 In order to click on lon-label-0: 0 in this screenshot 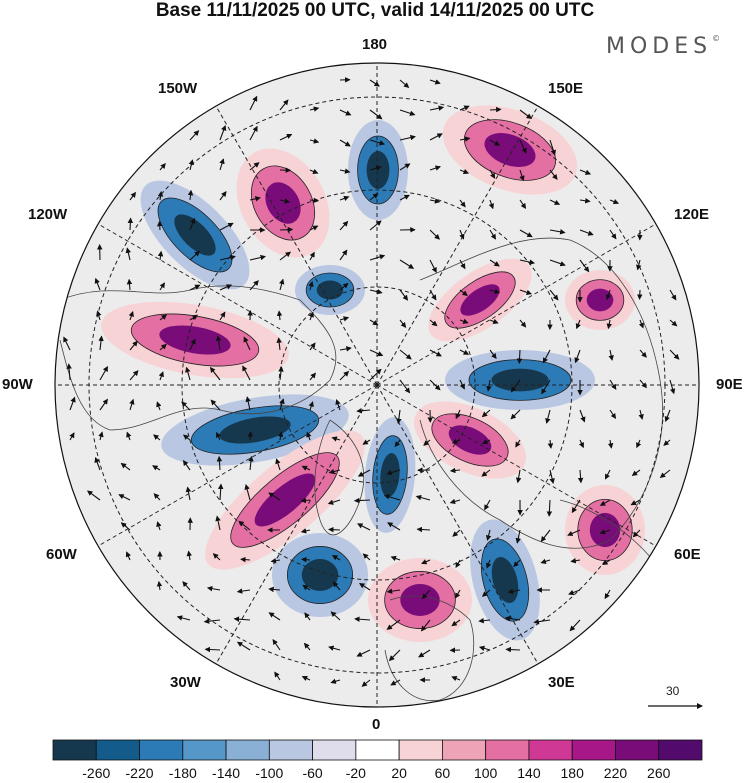, I will do `click(376, 724)`.